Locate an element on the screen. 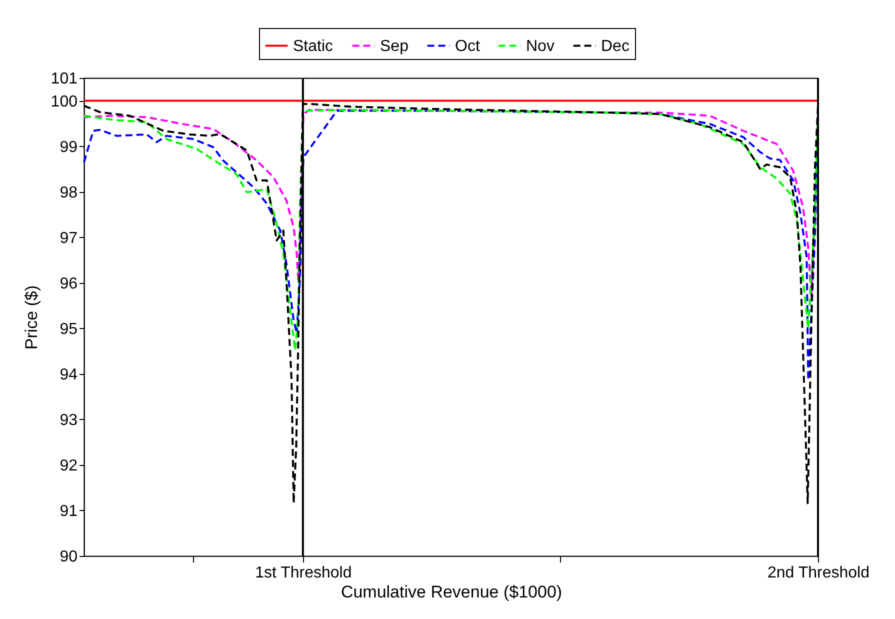  legend-label: Nov is located at coordinates (540, 46).